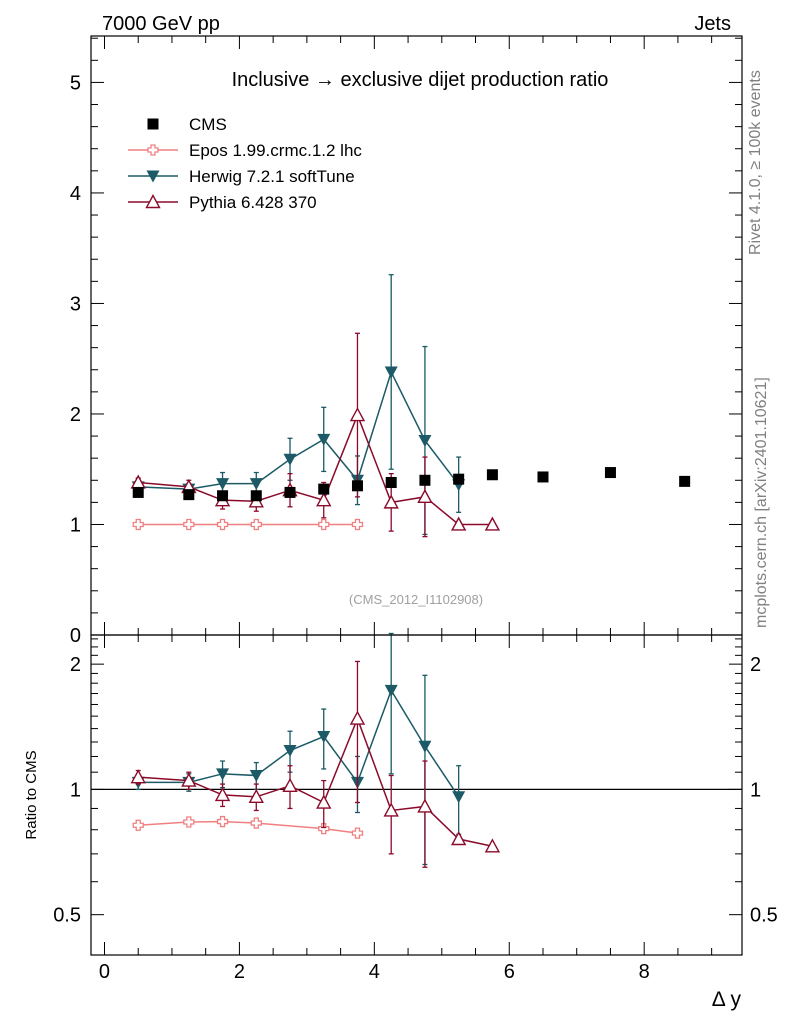 The image size is (786, 1024). I want to click on series-herwig-ratio, so click(298, 749).